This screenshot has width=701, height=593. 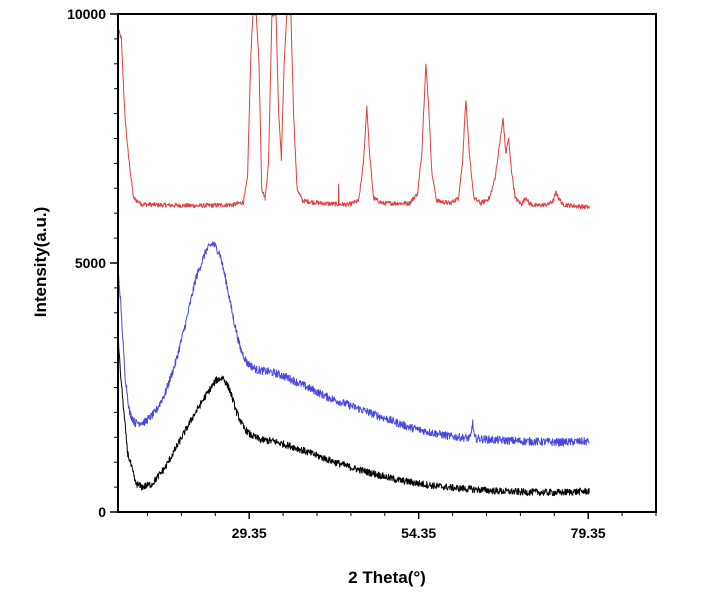 I want to click on x-axis-title: 2 Theta(°), so click(x=387, y=577).